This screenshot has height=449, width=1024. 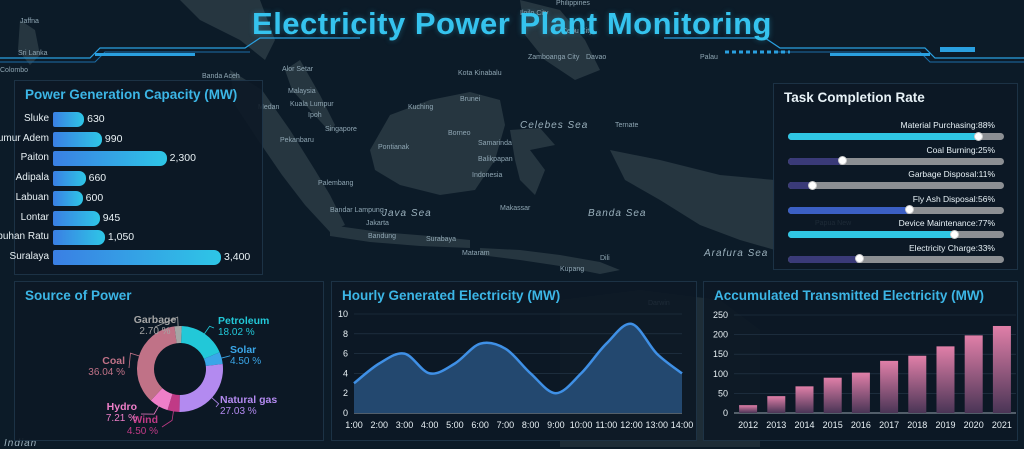 What do you see at coordinates (36, 118) in the screenshot?
I see `capacity-bar-label: Sluke` at bounding box center [36, 118].